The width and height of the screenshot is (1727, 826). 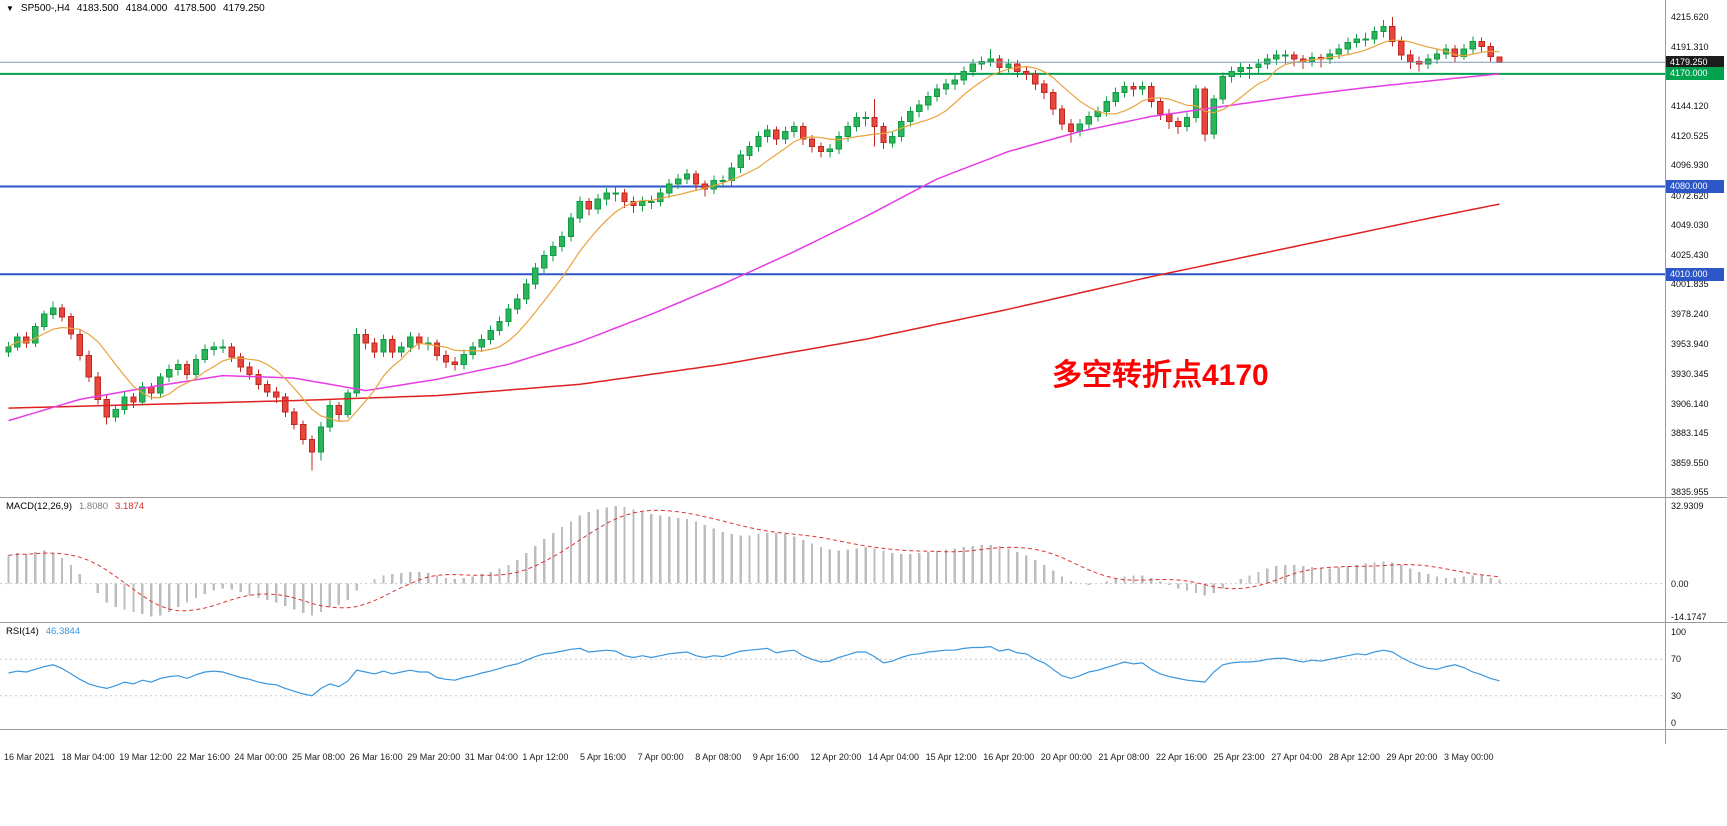 What do you see at coordinates (1354, 757) in the screenshot?
I see `time-axis-label: 28 Apr 12:00` at bounding box center [1354, 757].